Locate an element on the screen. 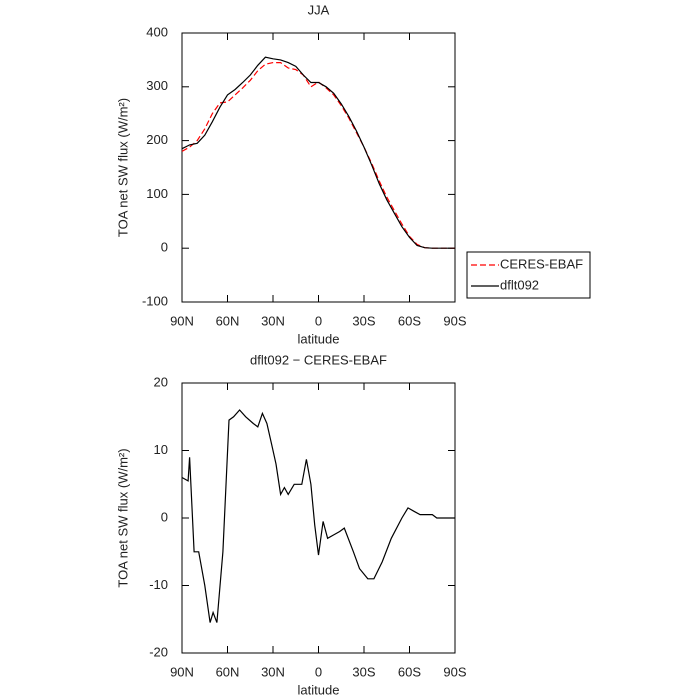 The width and height of the screenshot is (700, 700). y-tick-label: 20 is located at coordinates (161, 381).